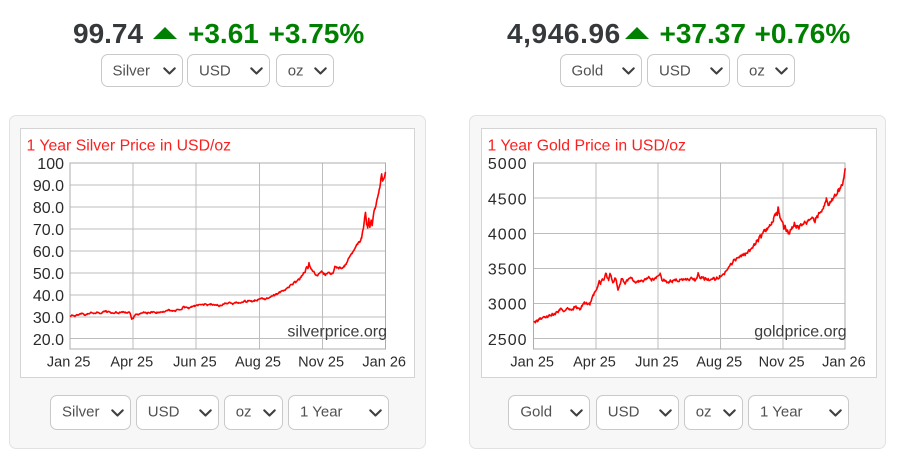  What do you see at coordinates (586, 145) in the screenshot?
I see `svg-text: 1 Year Gold Price in USD/oz` at bounding box center [586, 145].